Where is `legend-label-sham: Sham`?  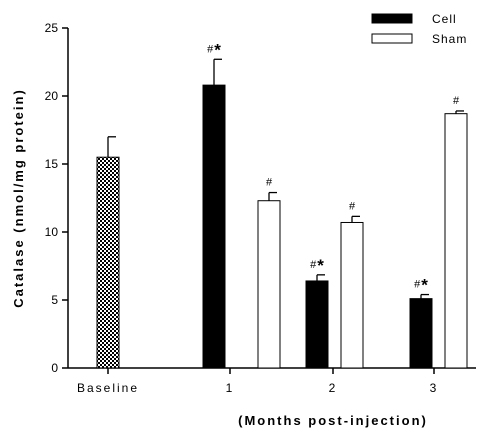 legend-label-sham: Sham is located at coordinates (449, 39).